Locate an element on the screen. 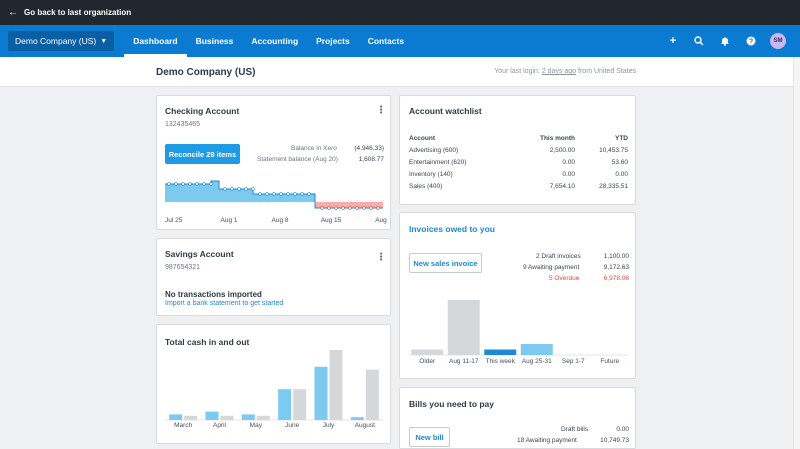  bills-title: Bills you need to pay is located at coordinates (452, 404).